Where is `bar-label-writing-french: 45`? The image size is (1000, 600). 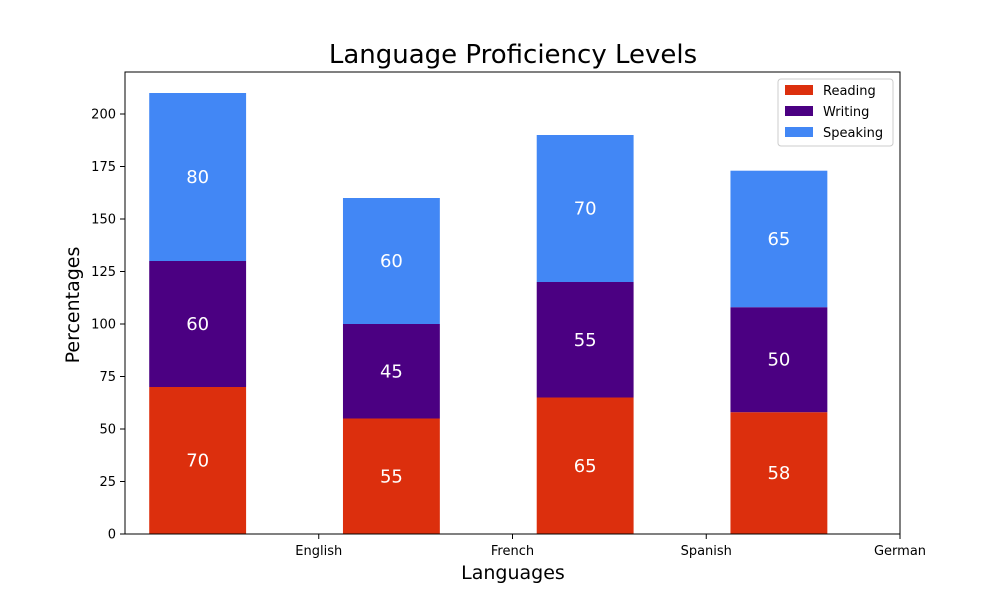 bar-label-writing-french: 45 is located at coordinates (391, 371).